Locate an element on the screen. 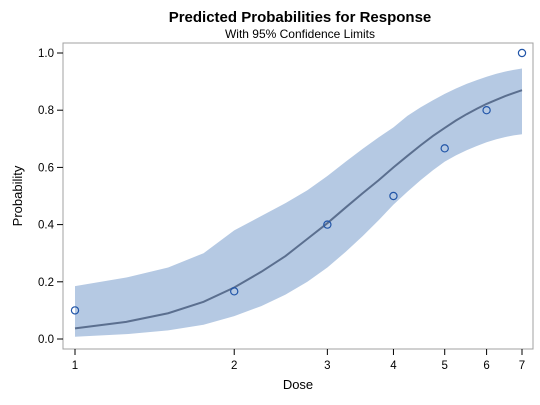  x-axis-label: Dose is located at coordinates (298, 384).